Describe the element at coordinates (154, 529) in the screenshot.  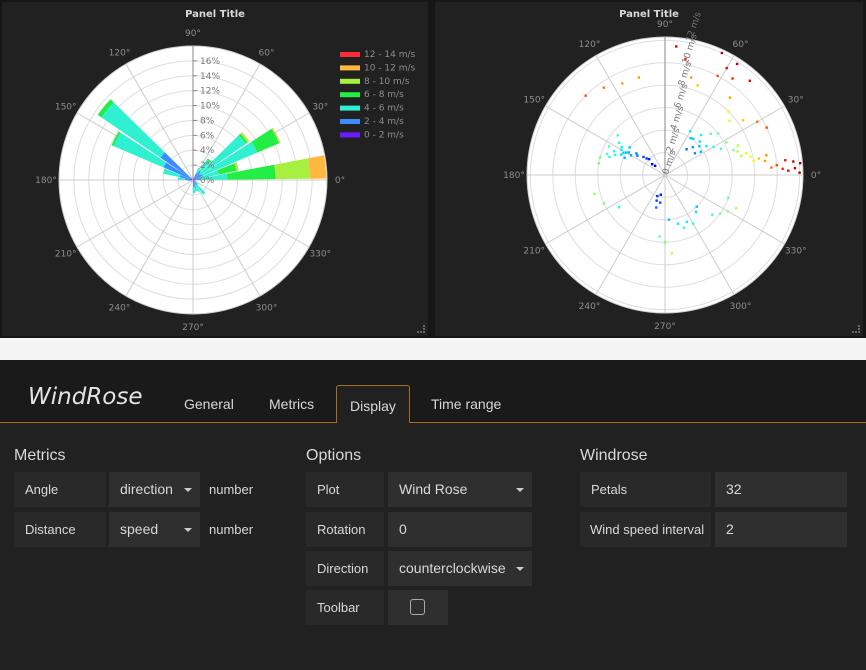
I see `distance-select: speed` at that location.